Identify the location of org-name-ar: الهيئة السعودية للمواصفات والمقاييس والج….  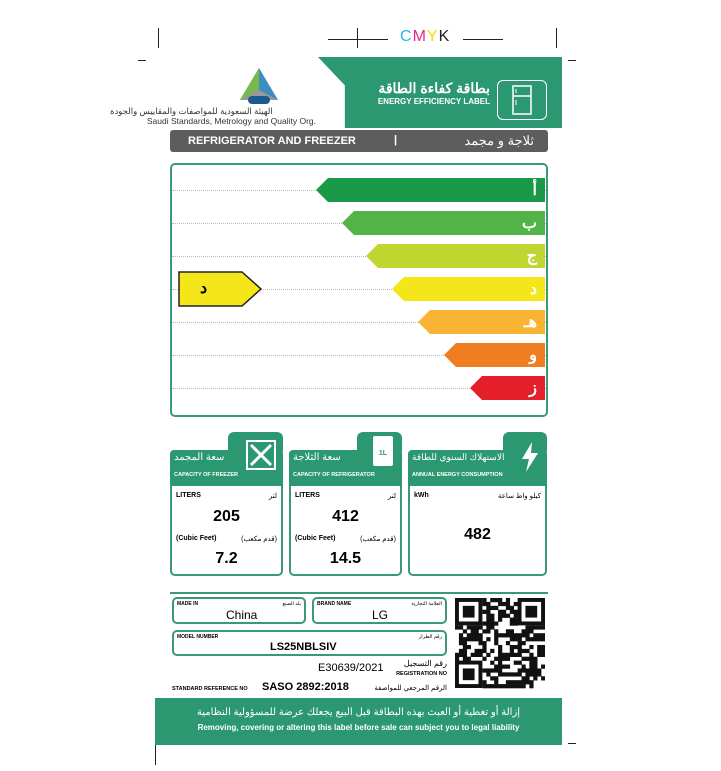
(191, 111).